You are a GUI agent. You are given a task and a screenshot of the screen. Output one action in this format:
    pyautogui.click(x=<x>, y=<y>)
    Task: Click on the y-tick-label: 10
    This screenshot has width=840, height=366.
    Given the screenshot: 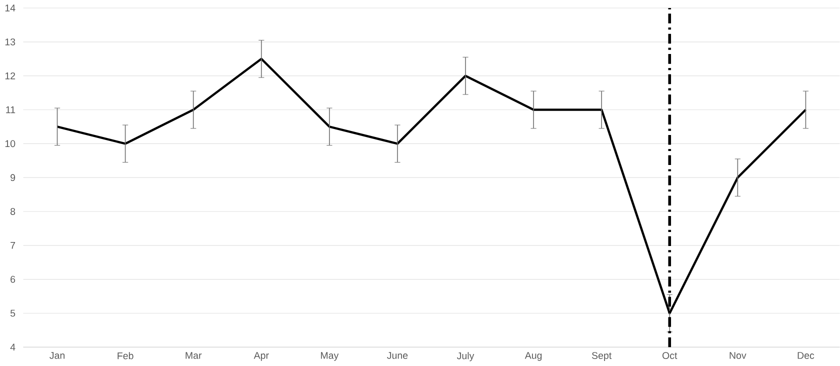 What is the action you would take?
    pyautogui.click(x=10, y=144)
    